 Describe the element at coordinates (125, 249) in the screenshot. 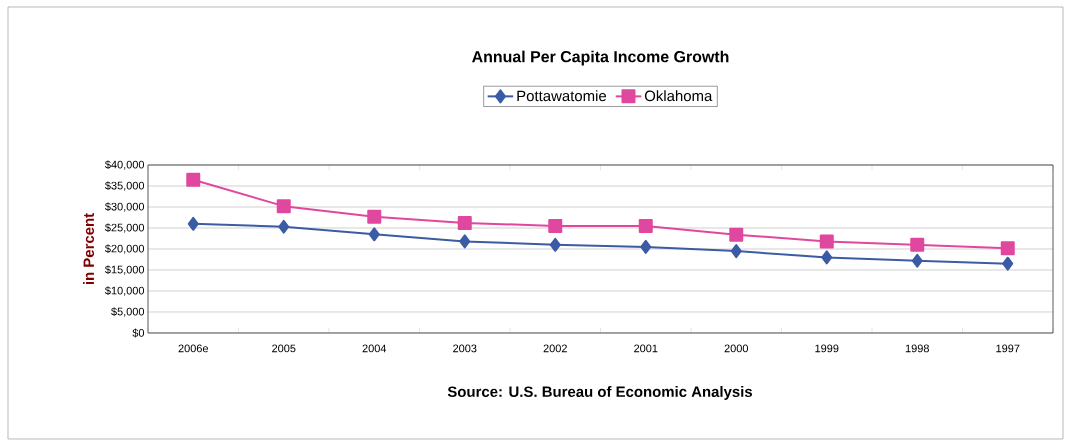

I see `y-tick-label: $20,000` at that location.